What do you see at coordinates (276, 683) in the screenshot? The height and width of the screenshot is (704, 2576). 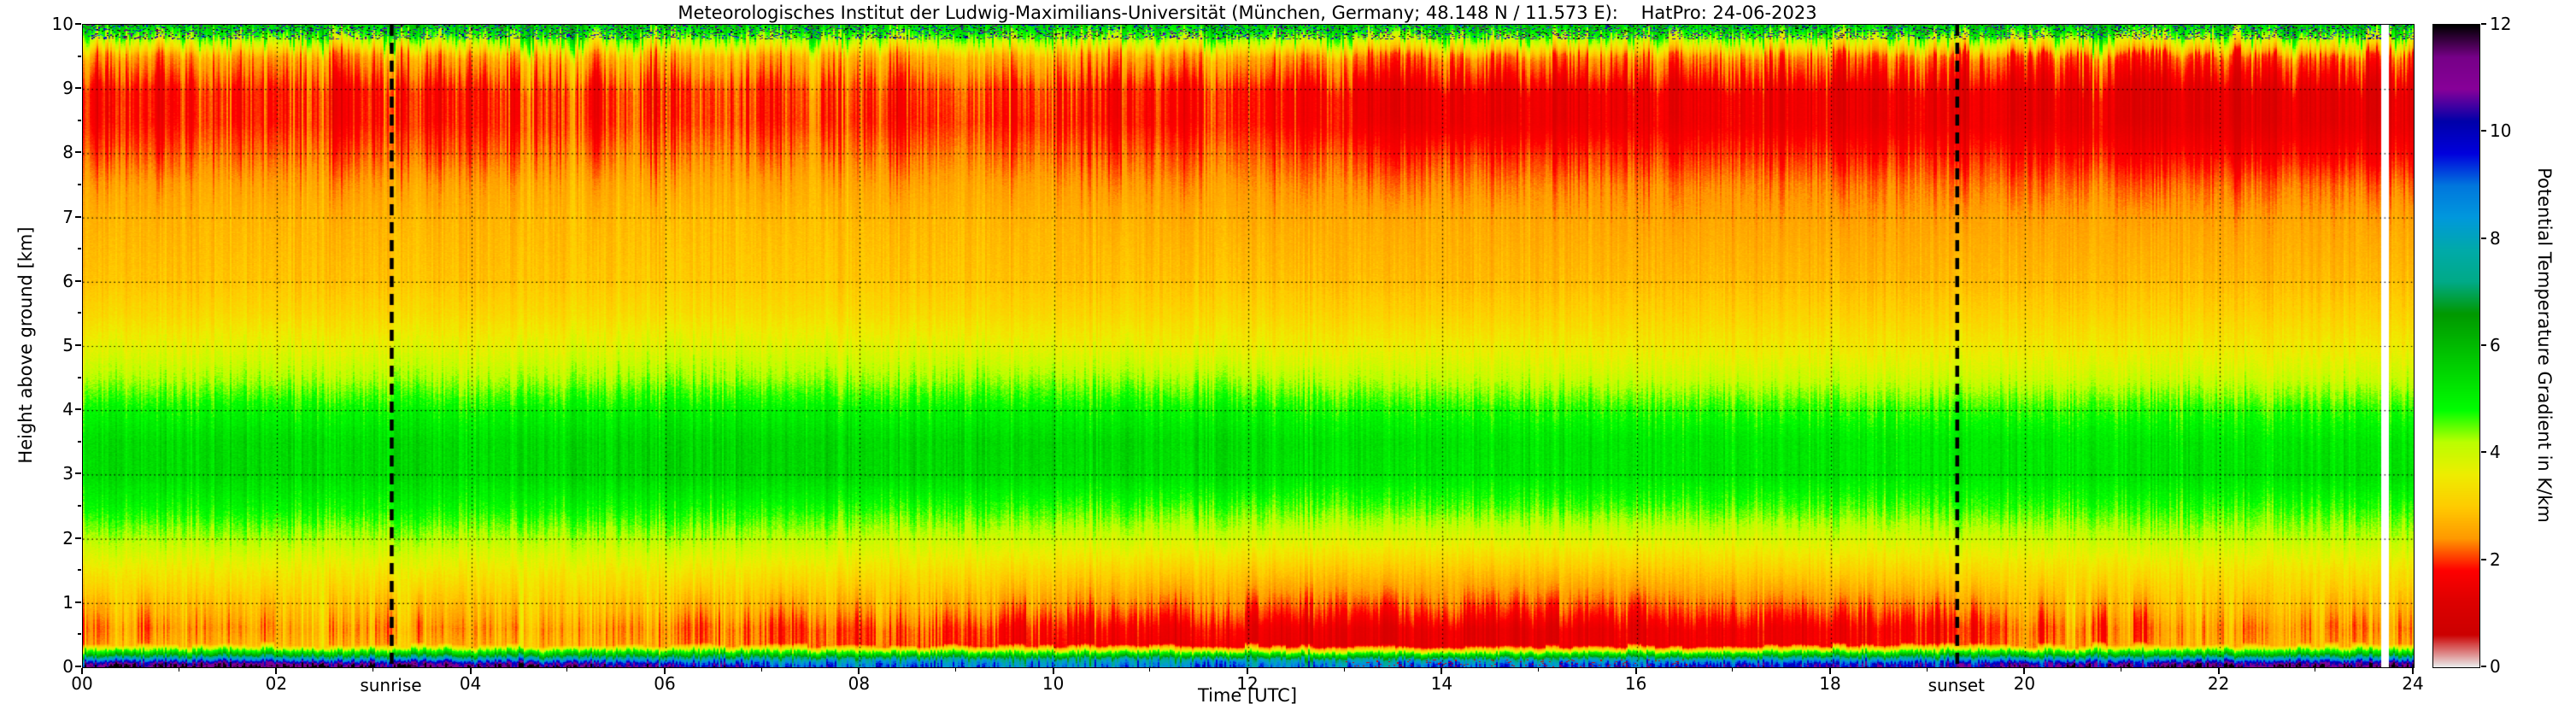 I see `x-tick-label: 02` at bounding box center [276, 683].